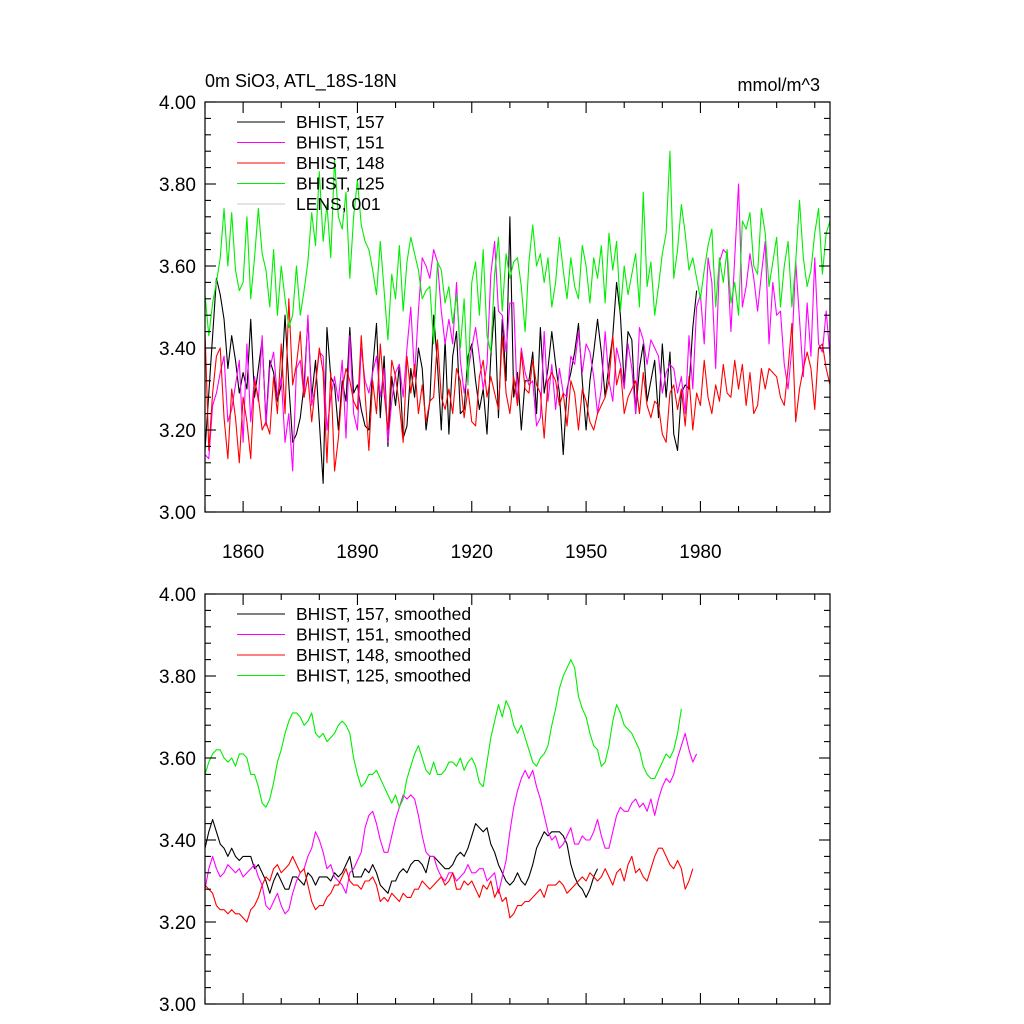  What do you see at coordinates (340, 184) in the screenshot?
I see `legend-label: BHIST, 125` at bounding box center [340, 184].